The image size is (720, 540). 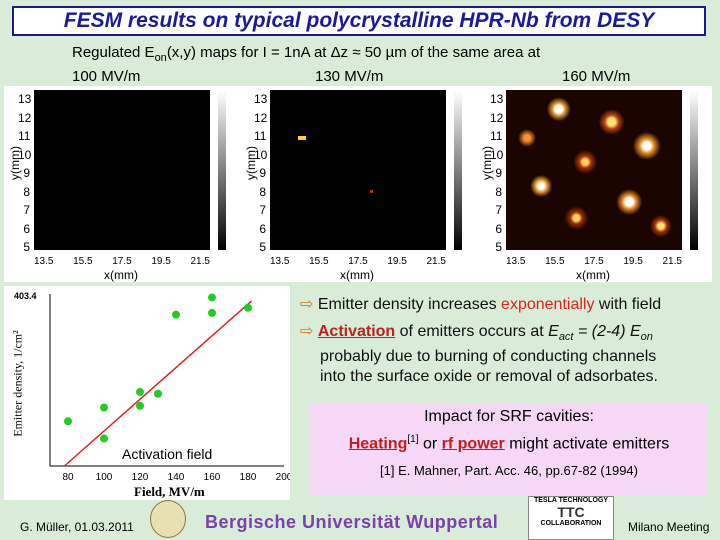 What do you see at coordinates (250, 163) in the screenshot?
I see `map-130-ylabel: y(mm)` at bounding box center [250, 163].